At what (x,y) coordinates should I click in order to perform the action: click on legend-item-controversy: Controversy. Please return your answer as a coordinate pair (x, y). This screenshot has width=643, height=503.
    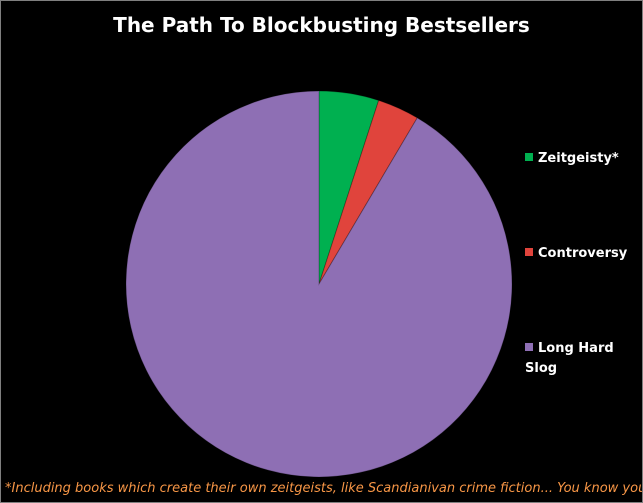
    Looking at the image, I should click on (580, 254).